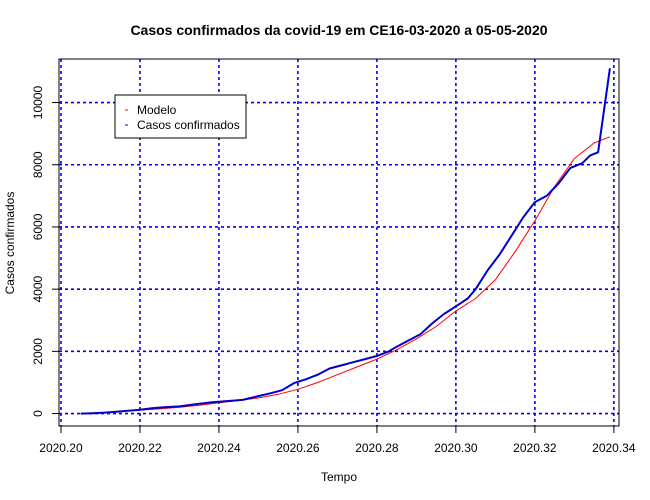  I want to click on x-tick-label: 2020.28, so click(377, 448).